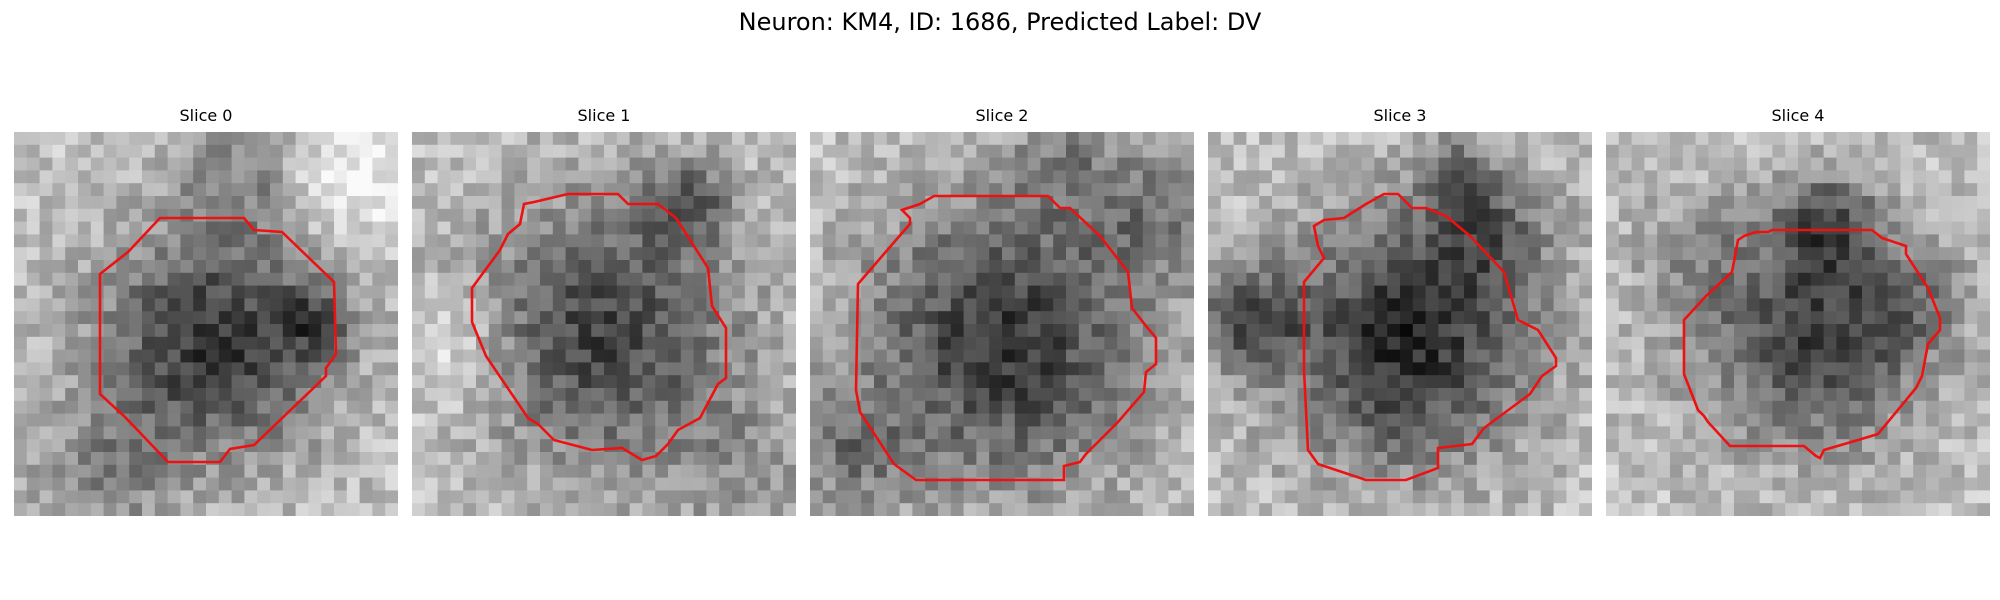 Image resolution: width=2000 pixels, height=600 pixels. Describe the element at coordinates (1798, 115) in the screenshot. I see `slice-title: Slice 4` at that location.